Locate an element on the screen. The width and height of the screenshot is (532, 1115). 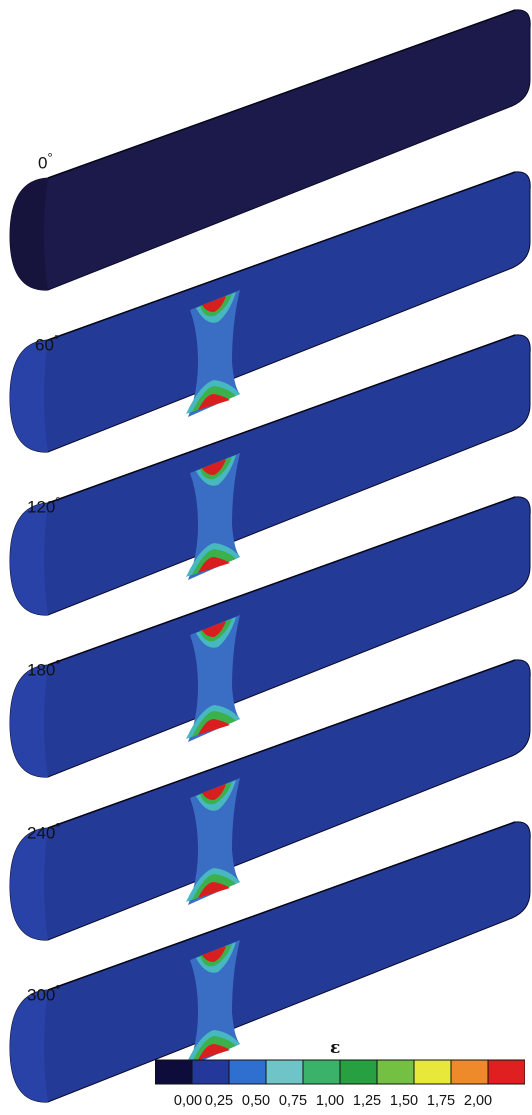
angle-label-120: 120° is located at coordinates (44, 506).